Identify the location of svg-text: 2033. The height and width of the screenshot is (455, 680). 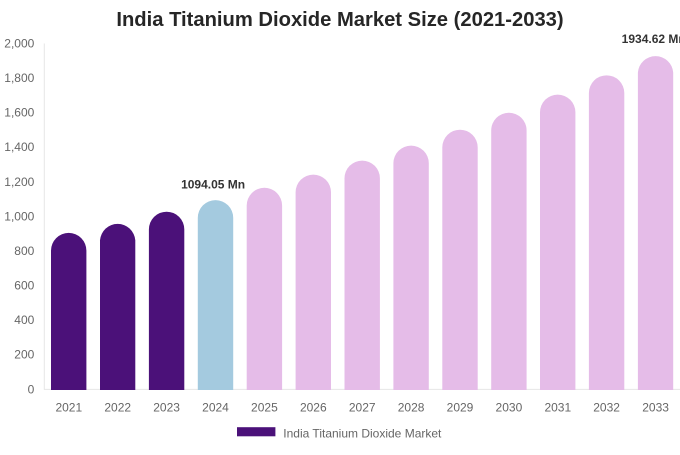
(655, 407).